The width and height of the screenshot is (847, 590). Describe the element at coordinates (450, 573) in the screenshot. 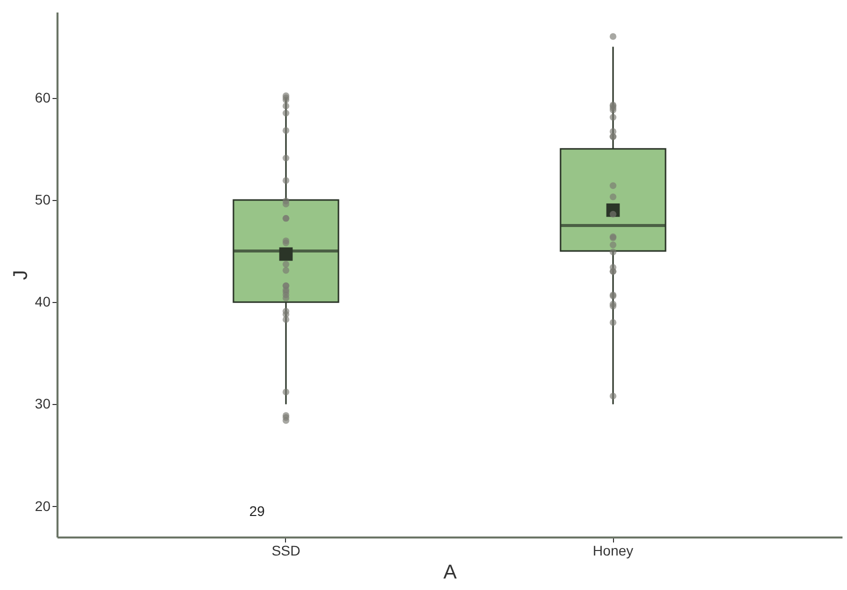

I see `x-axis-title: A` at that location.